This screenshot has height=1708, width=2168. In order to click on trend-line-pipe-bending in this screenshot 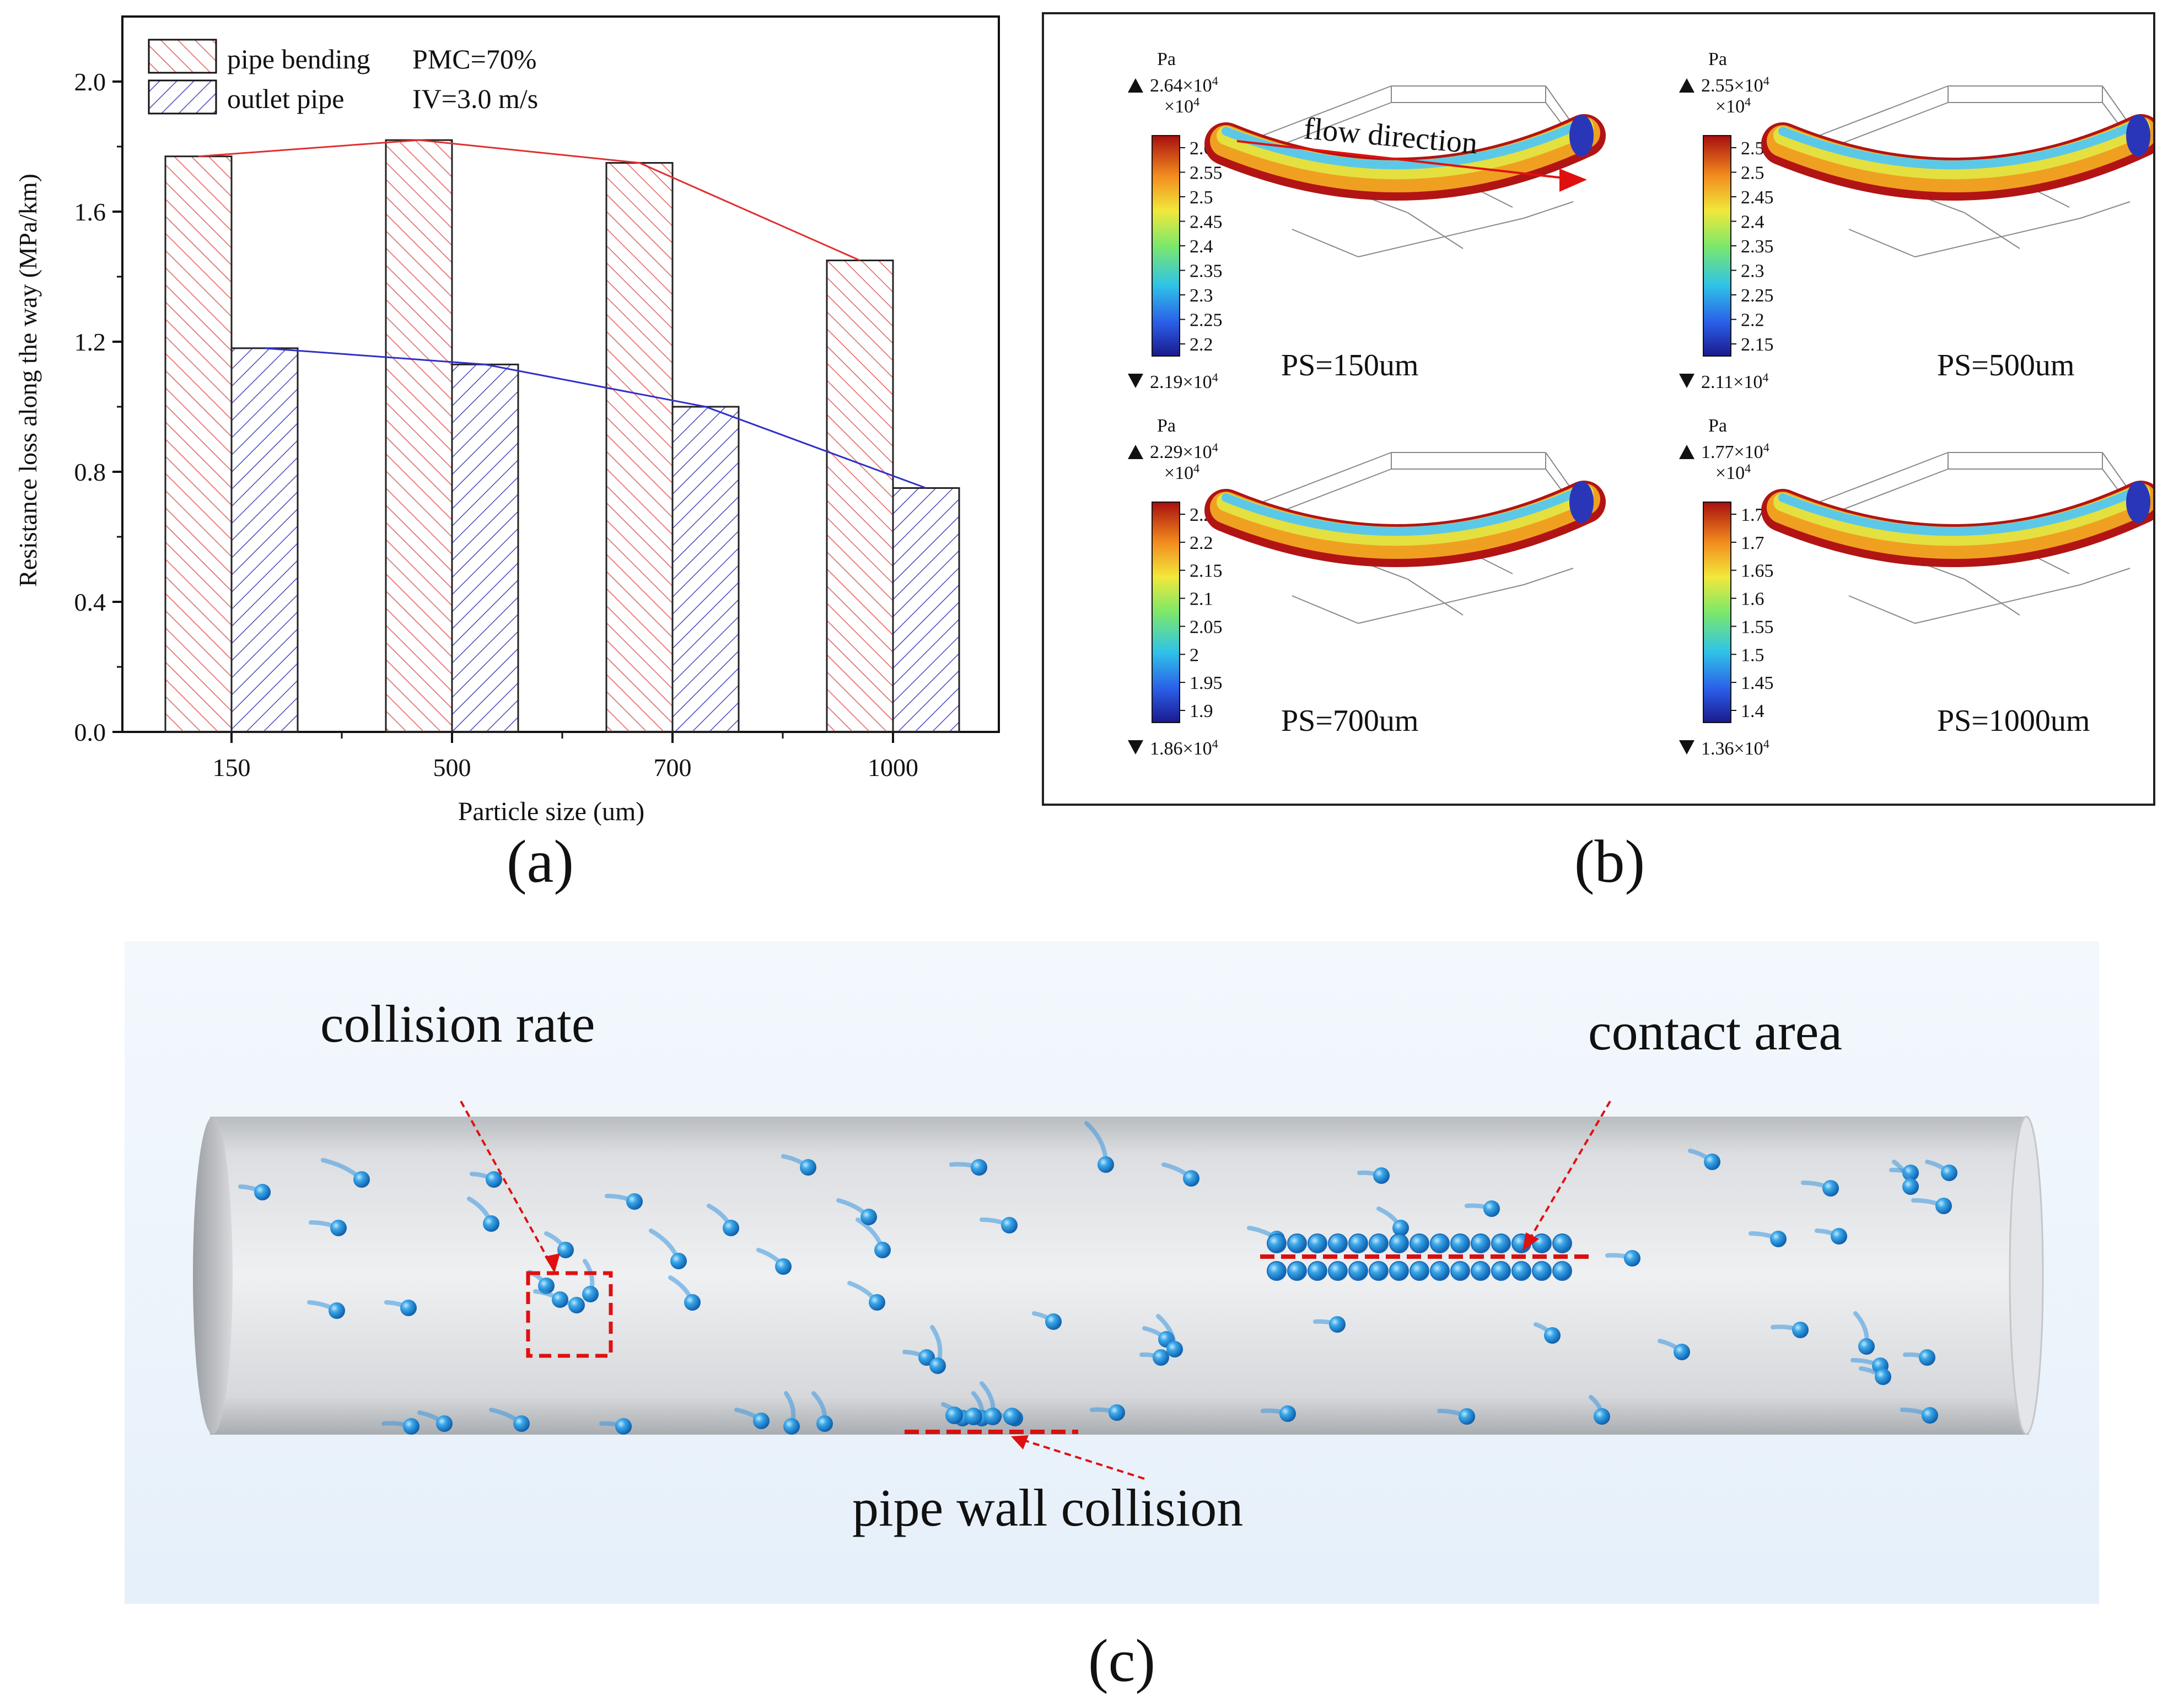, I will do `click(529, 200)`.